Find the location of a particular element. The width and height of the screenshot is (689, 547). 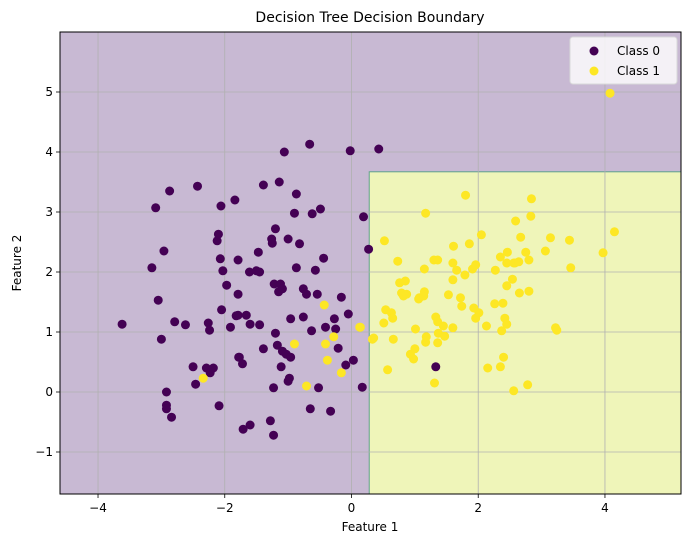

y-axis-label: Feature 2 is located at coordinates (17, 263).